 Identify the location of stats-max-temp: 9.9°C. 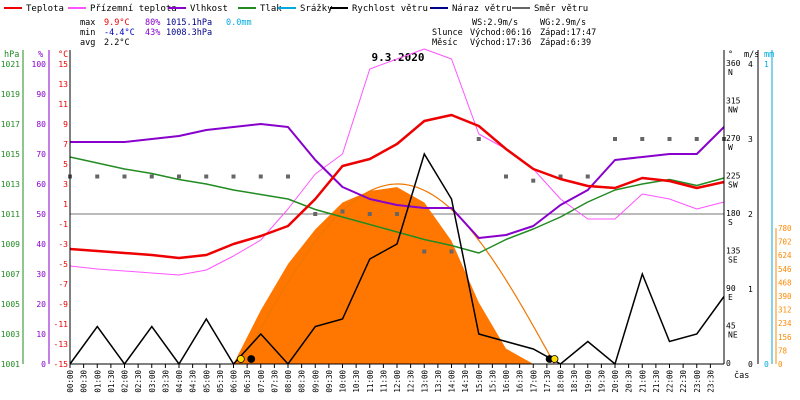
(117, 23).